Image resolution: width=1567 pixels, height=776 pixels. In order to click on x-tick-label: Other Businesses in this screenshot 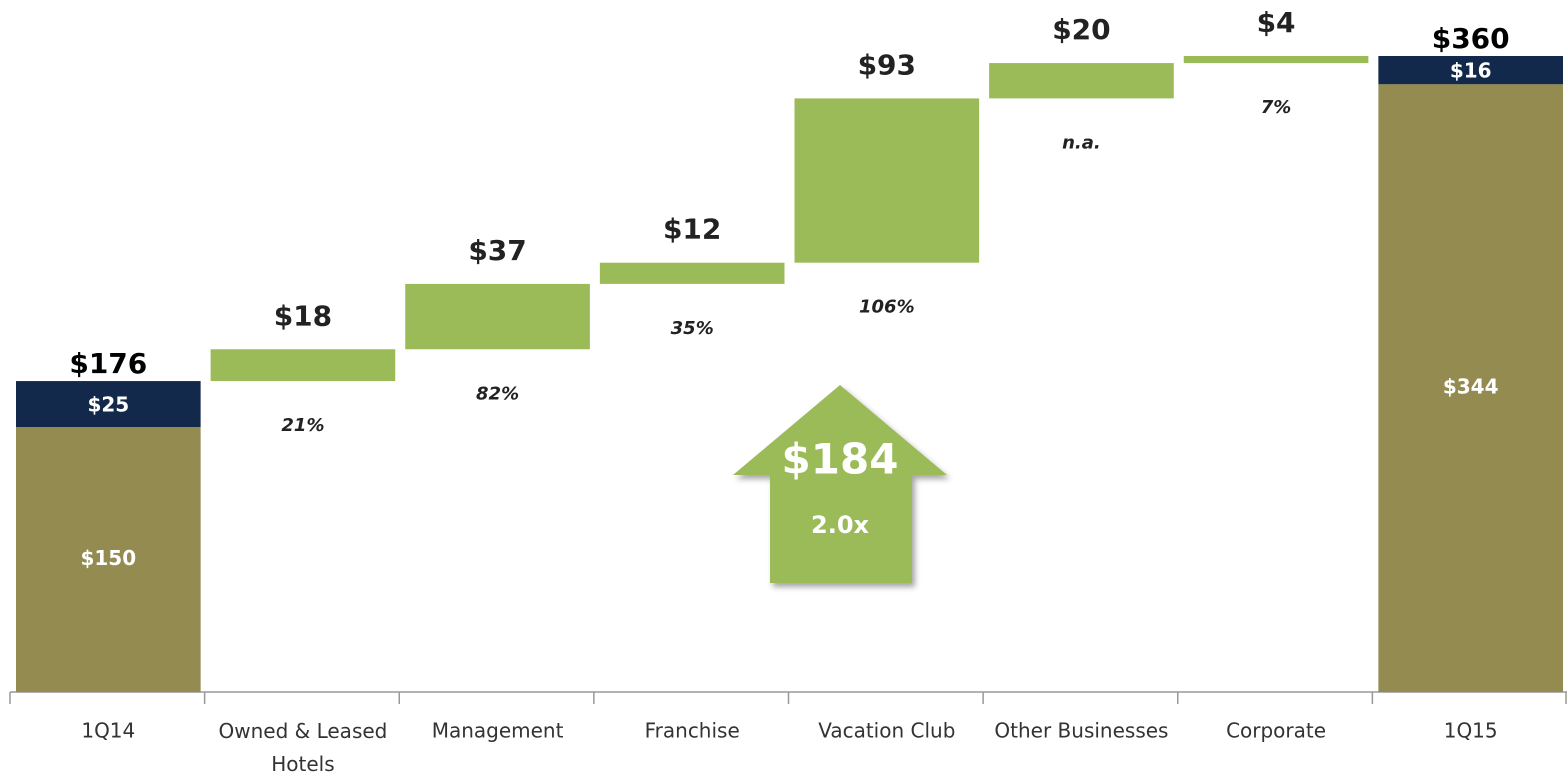, I will do `click(1081, 731)`.